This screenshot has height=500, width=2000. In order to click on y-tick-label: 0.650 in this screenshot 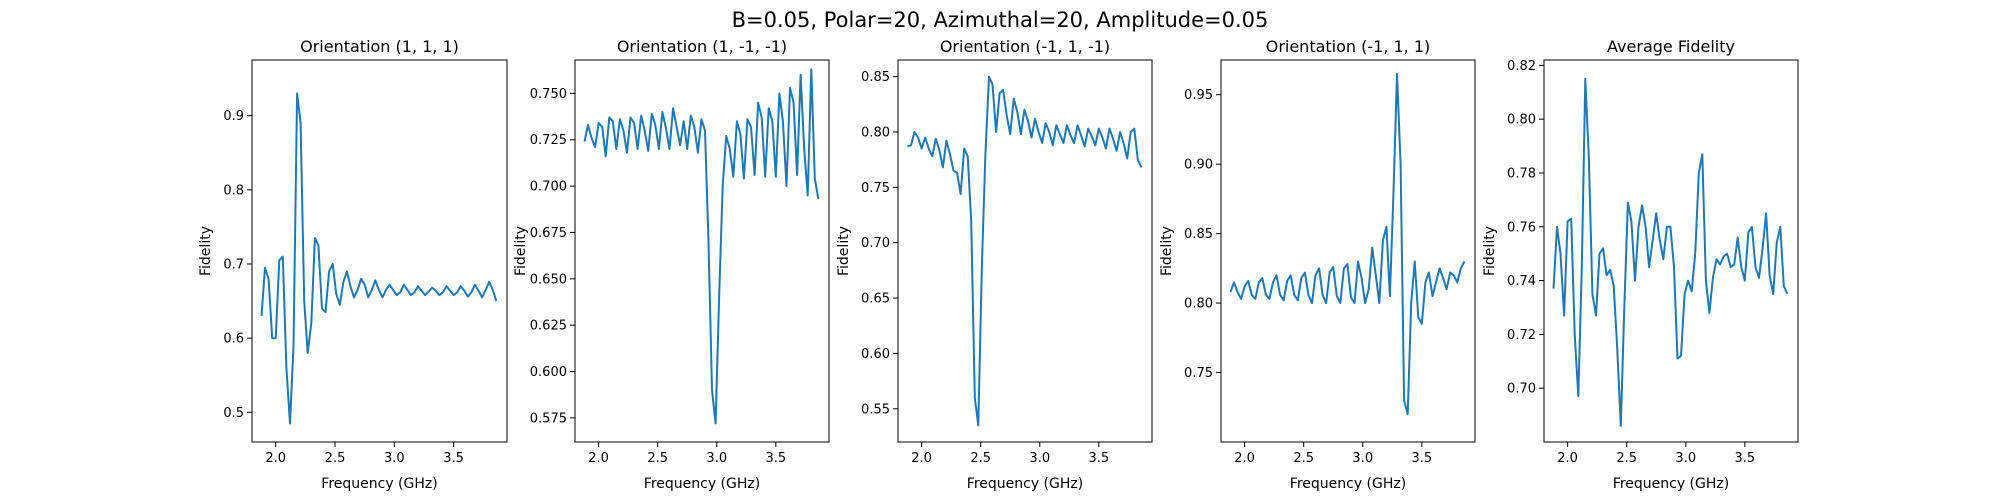, I will do `click(548, 279)`.